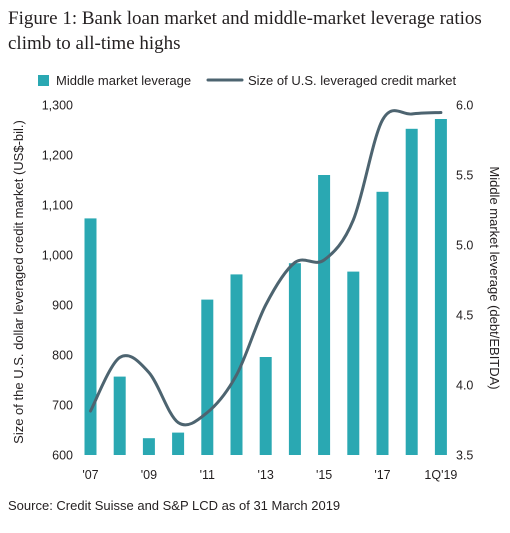  I want to click on bar-2015, so click(324, 315).